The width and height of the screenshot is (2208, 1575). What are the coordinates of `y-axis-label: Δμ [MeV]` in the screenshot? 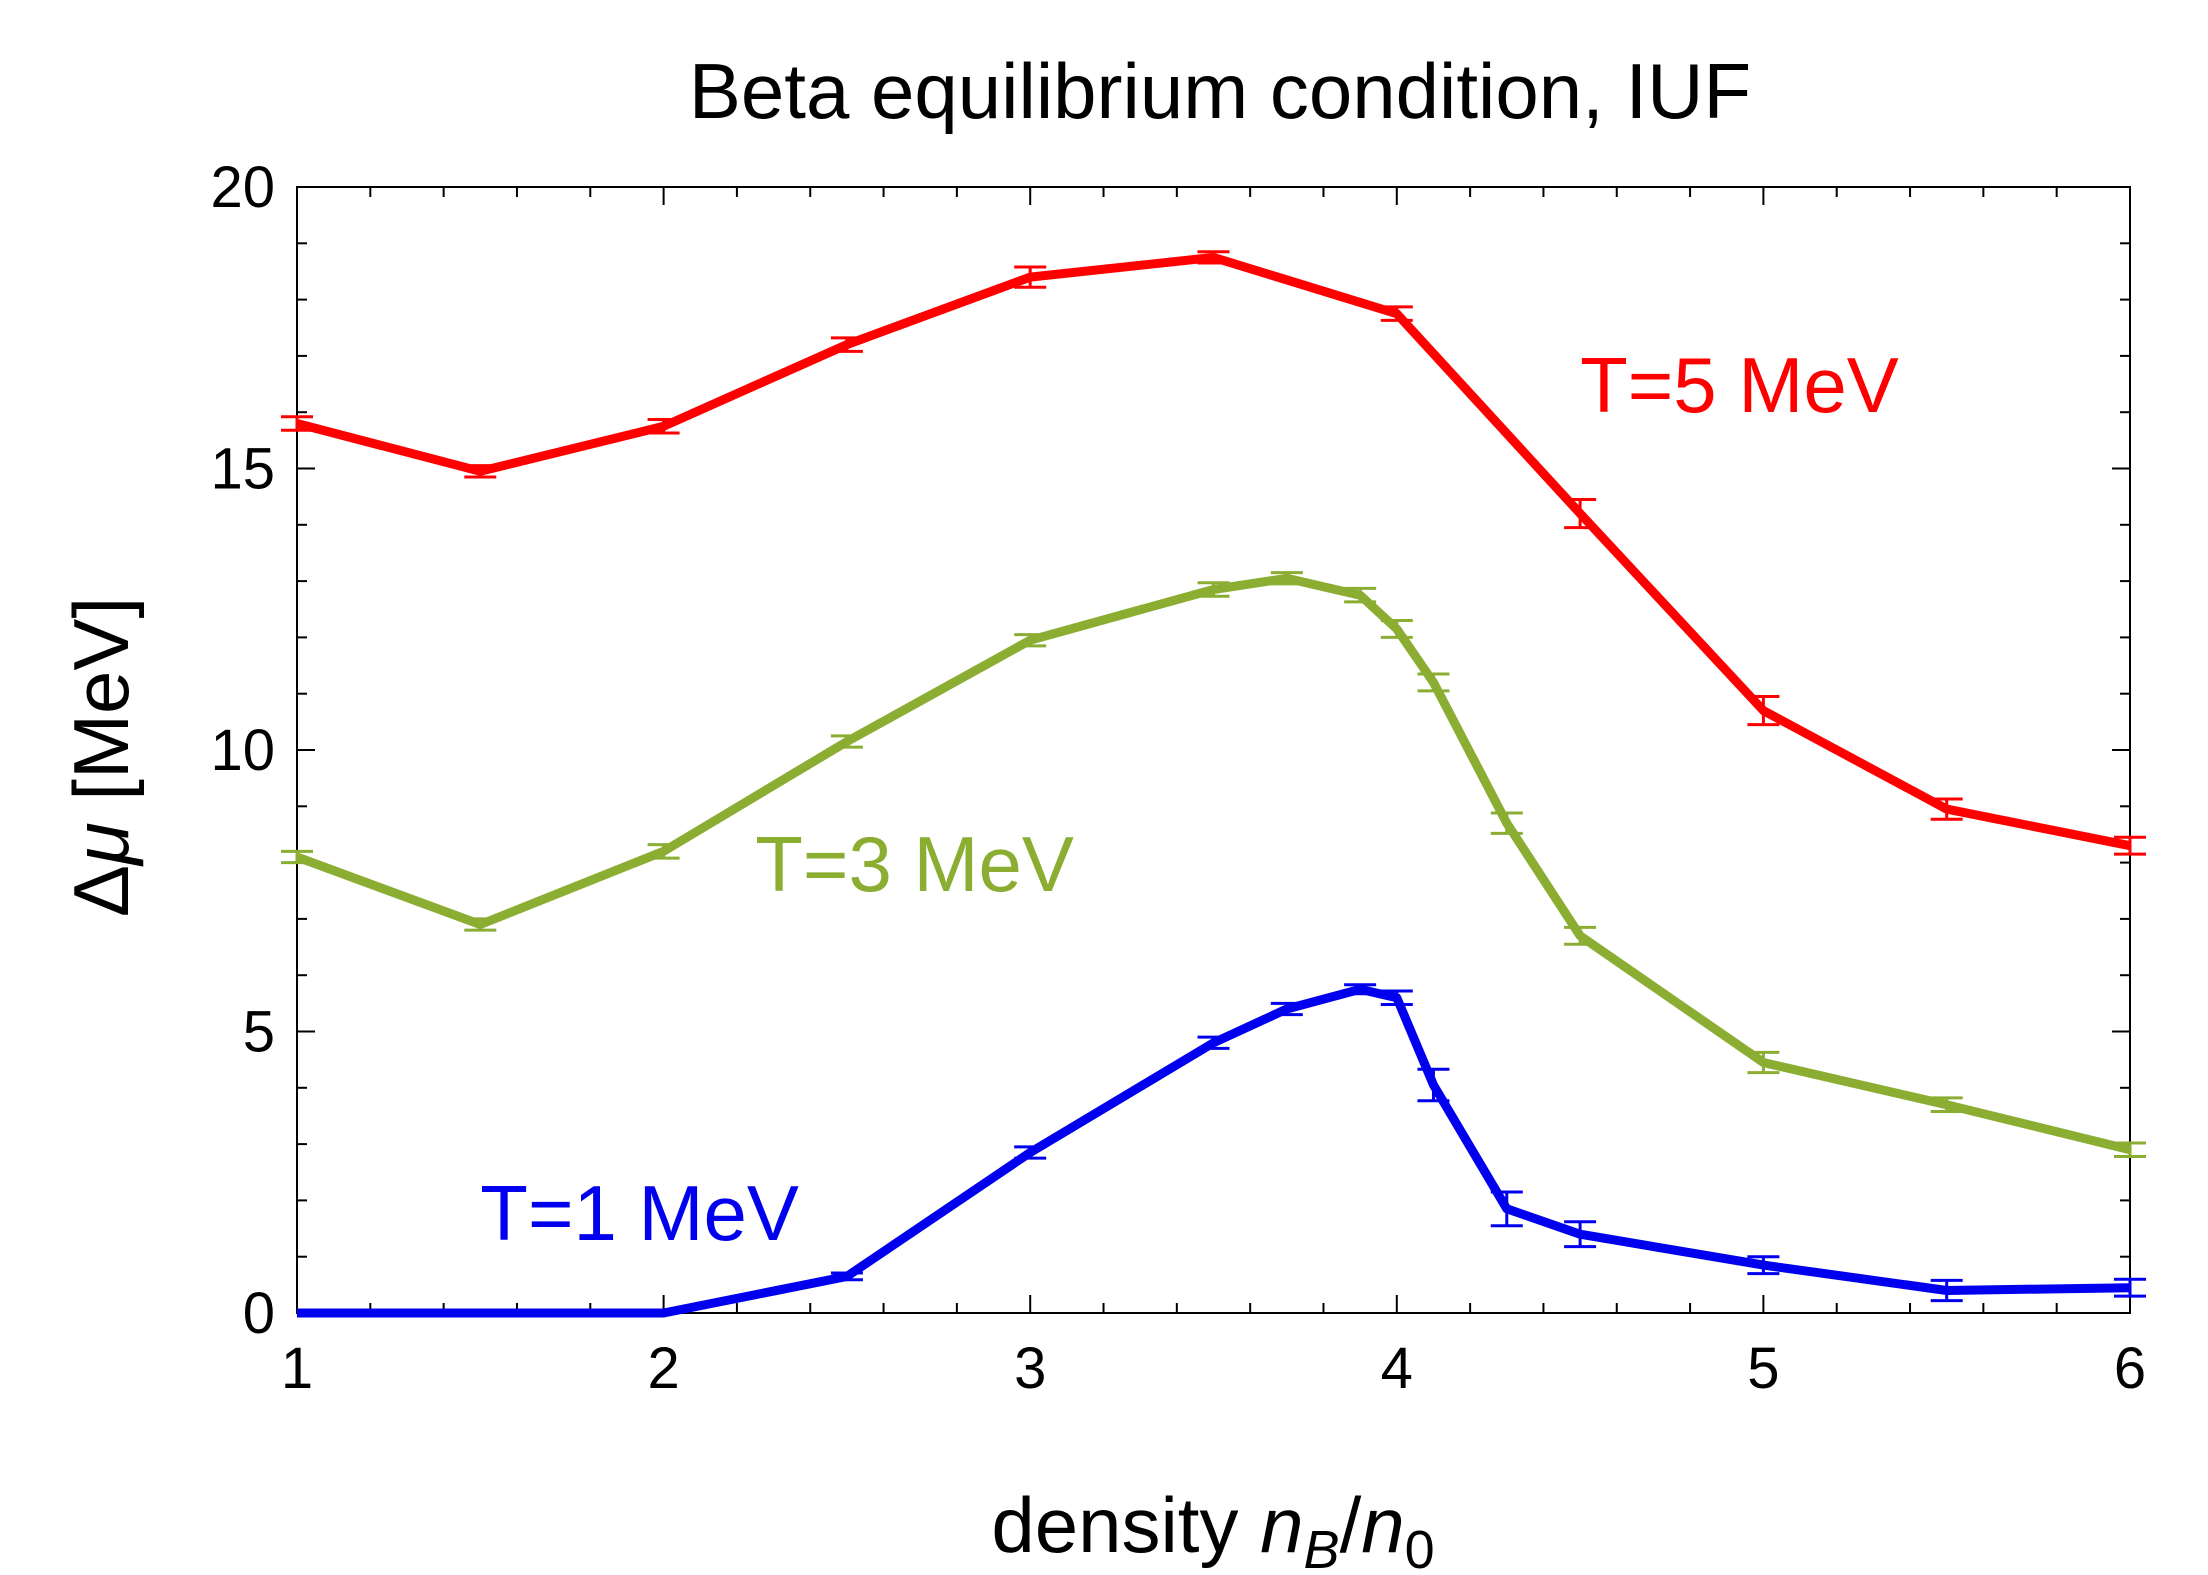 It's located at (101, 757).